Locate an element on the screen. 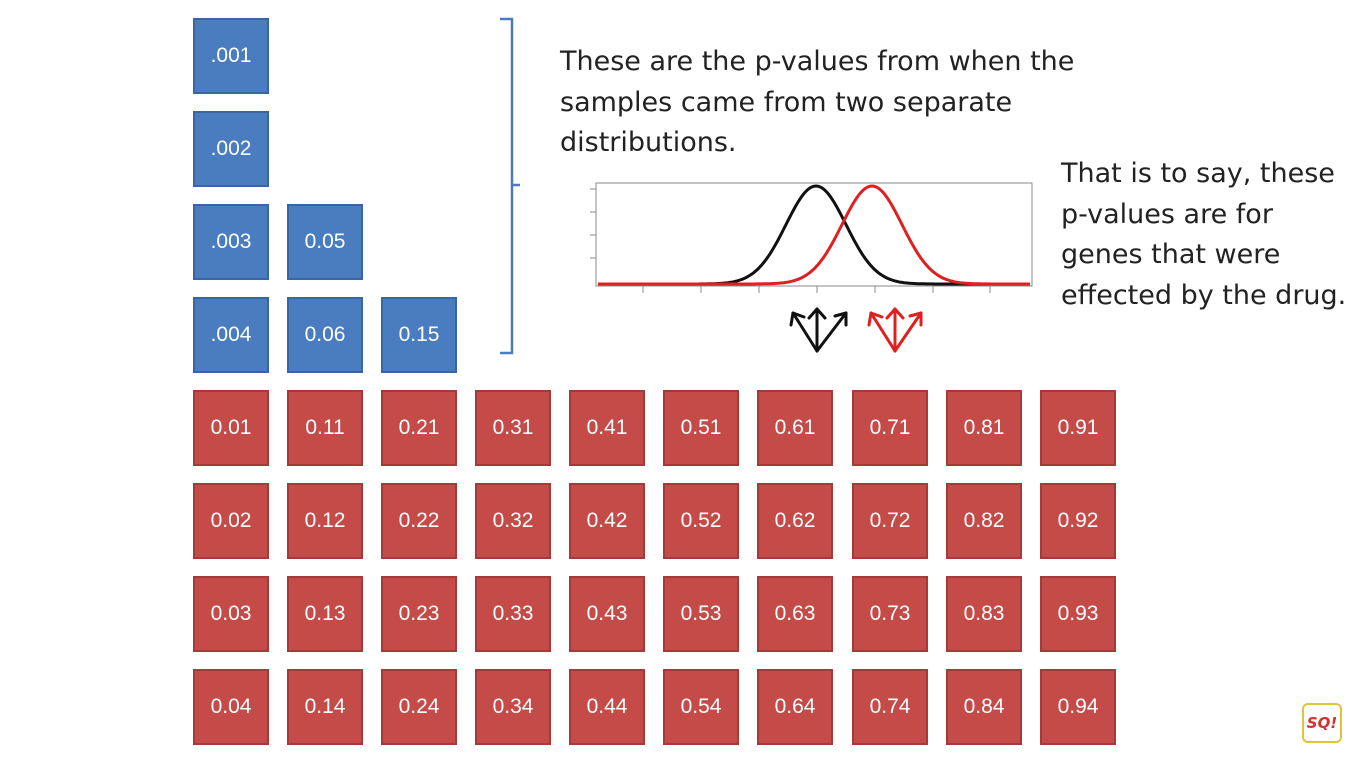 The width and height of the screenshot is (1366, 768). red-pvalue-box: 0.51 is located at coordinates (701, 428).